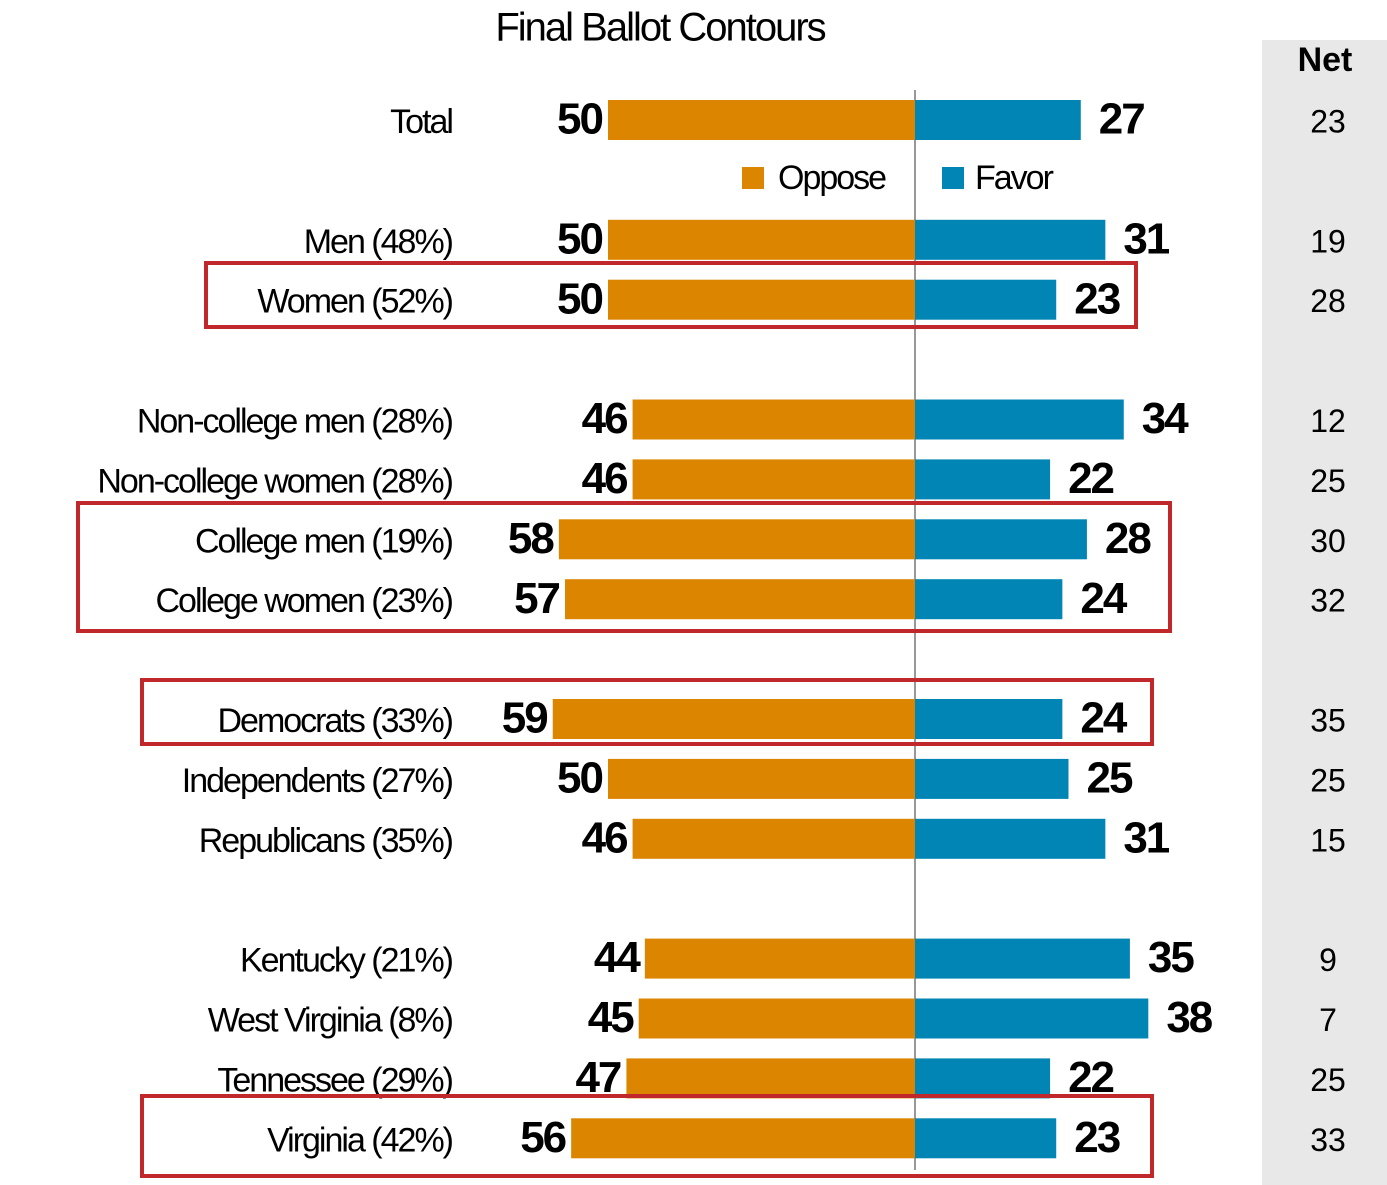  I want to click on net-value: 28, so click(1328, 301).